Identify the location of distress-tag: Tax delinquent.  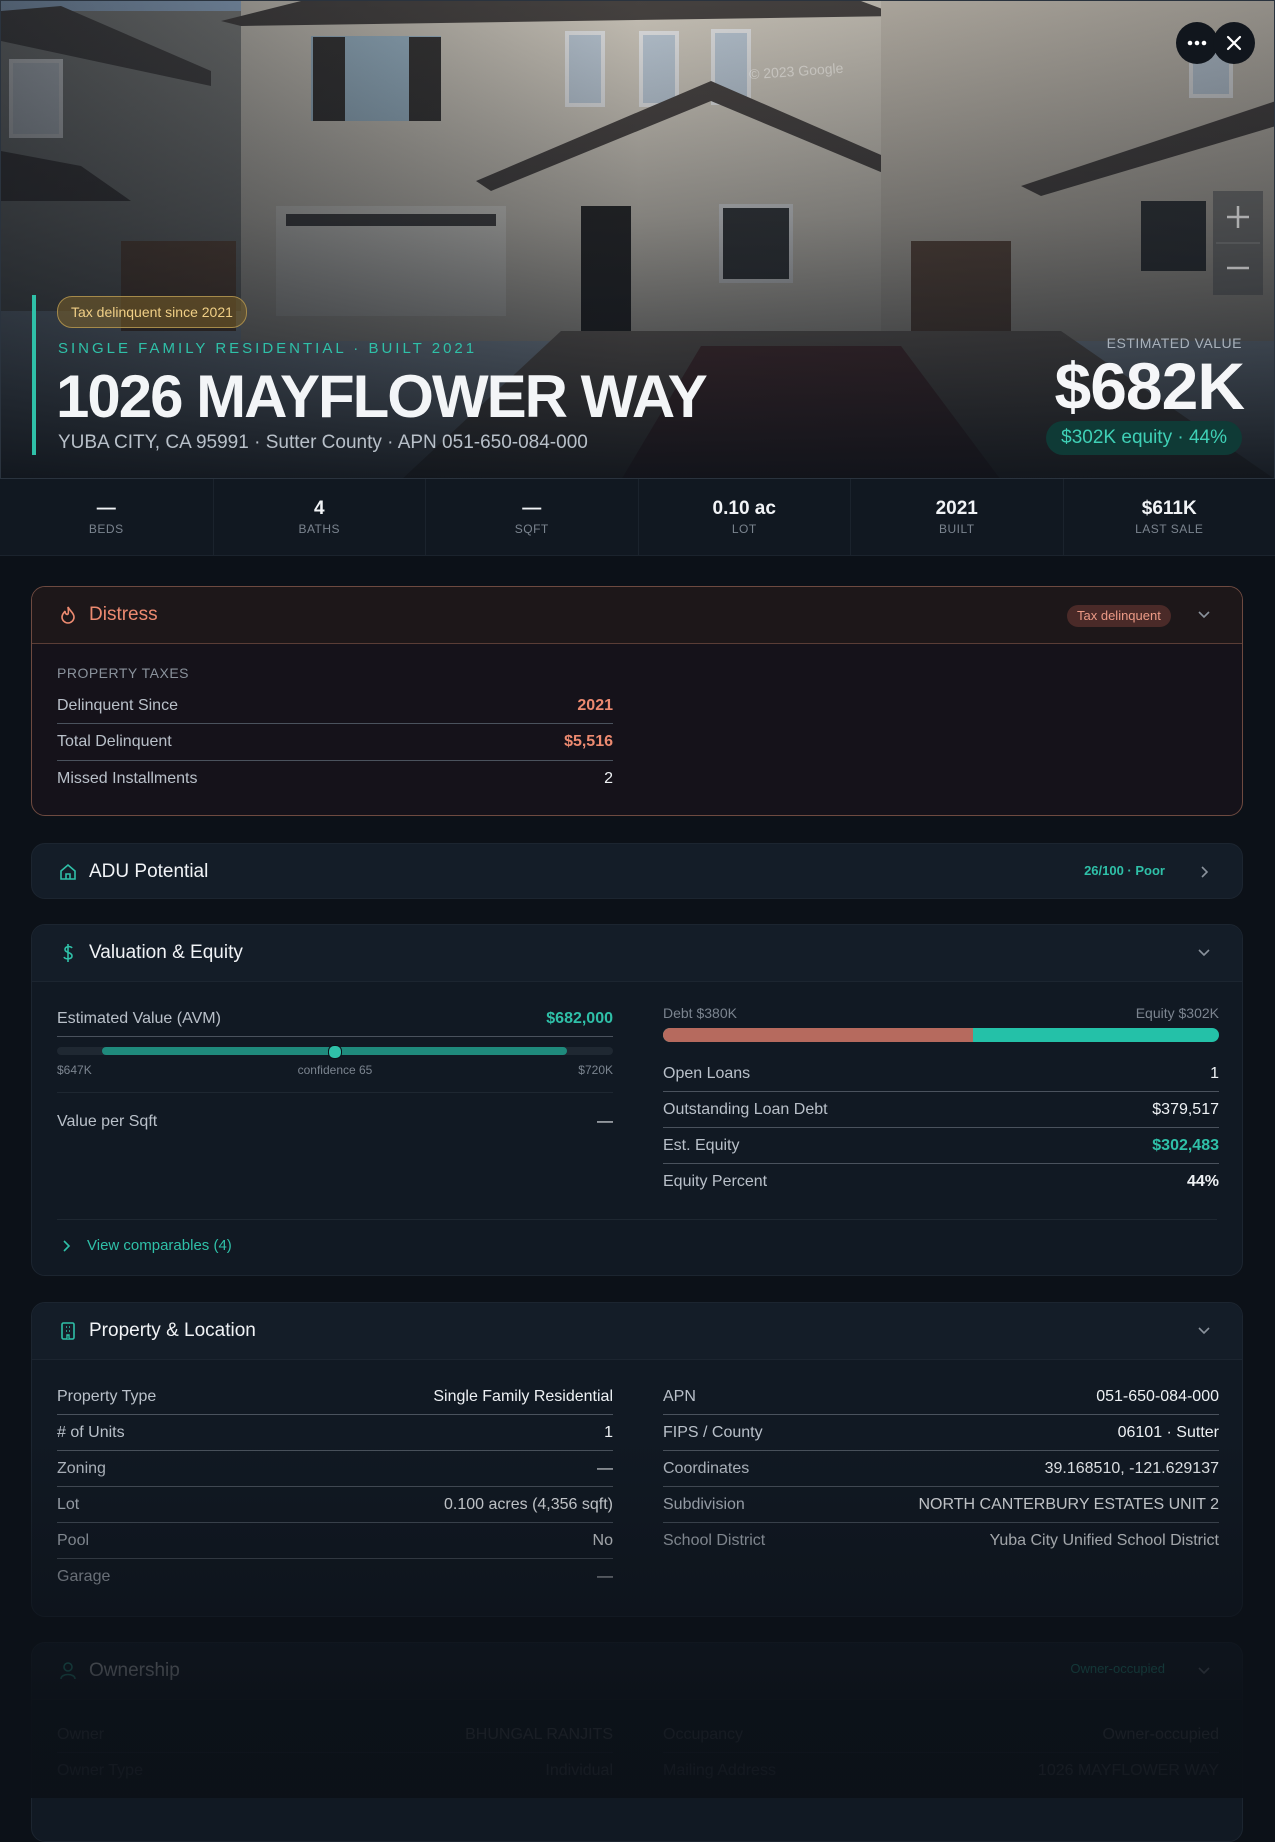
(1119, 616).